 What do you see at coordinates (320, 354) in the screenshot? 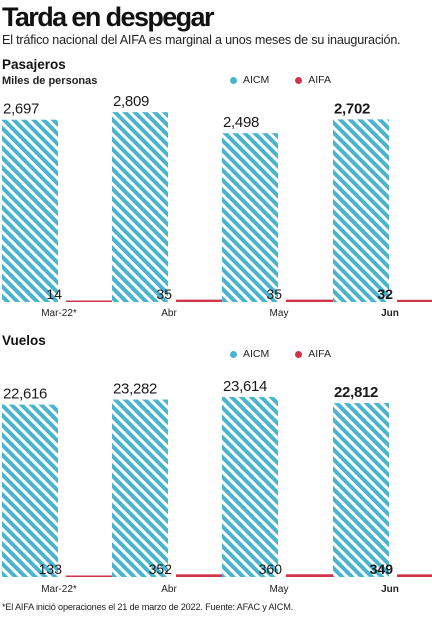
I see `legend-label-aifa-2: AIFA` at bounding box center [320, 354].